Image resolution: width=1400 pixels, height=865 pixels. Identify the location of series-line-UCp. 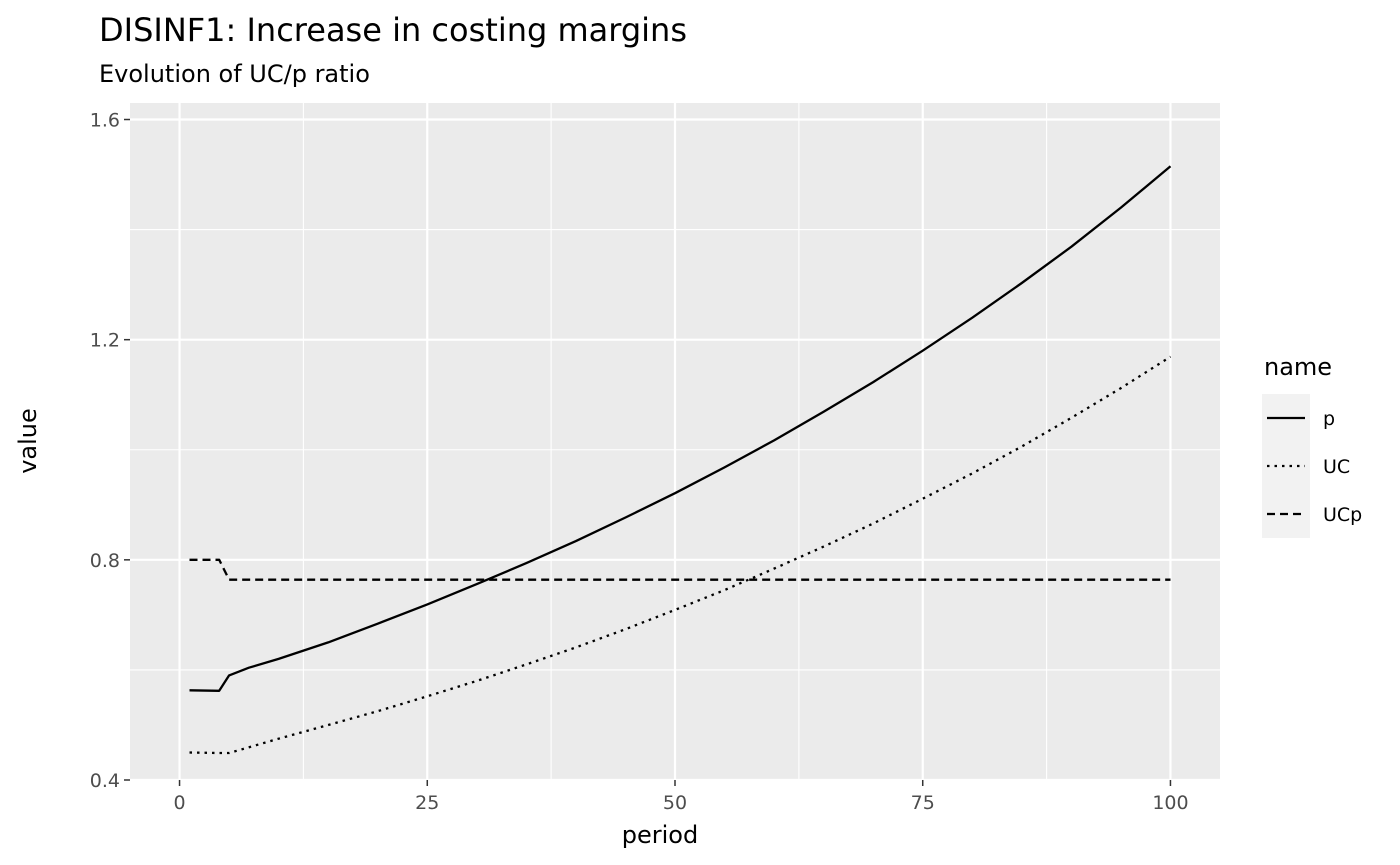
(680, 569).